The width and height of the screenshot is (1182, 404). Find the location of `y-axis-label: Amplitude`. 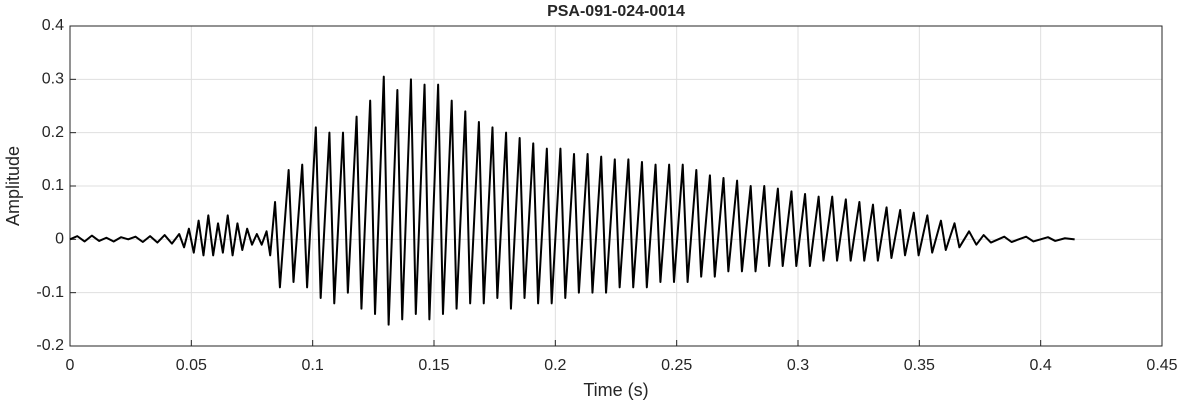

y-axis-label: Amplitude is located at coordinates (13, 186).